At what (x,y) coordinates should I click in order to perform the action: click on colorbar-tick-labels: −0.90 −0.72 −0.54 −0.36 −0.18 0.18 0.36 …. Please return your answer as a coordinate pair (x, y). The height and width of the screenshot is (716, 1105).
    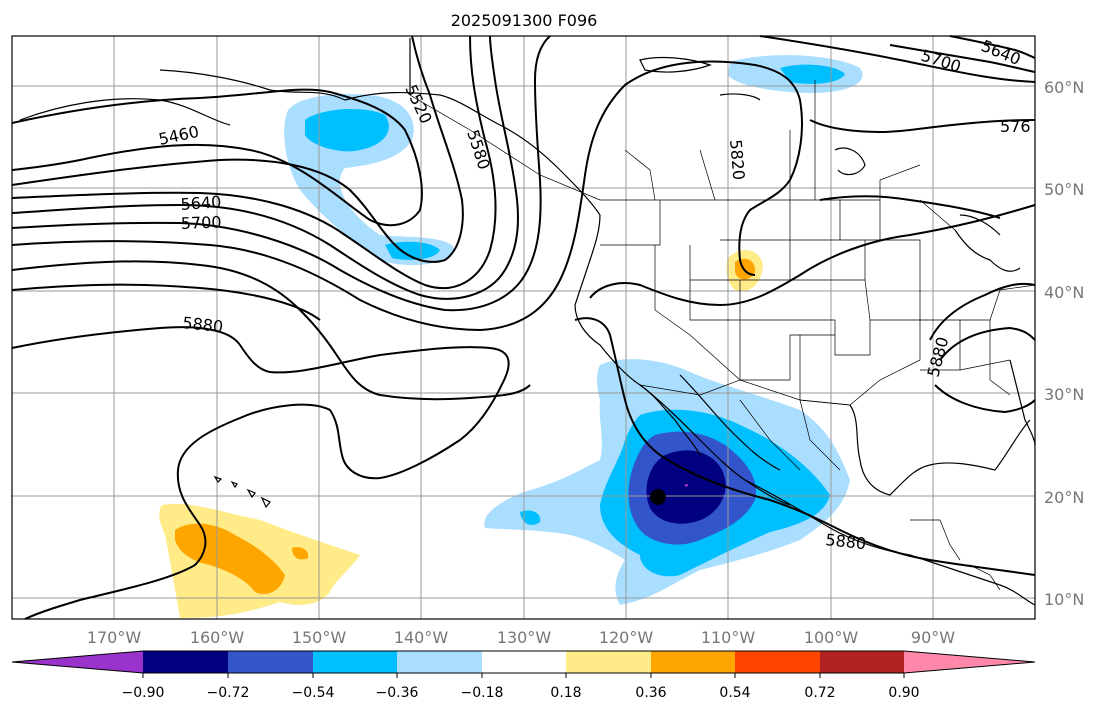
    Looking at the image, I should click on (521, 693).